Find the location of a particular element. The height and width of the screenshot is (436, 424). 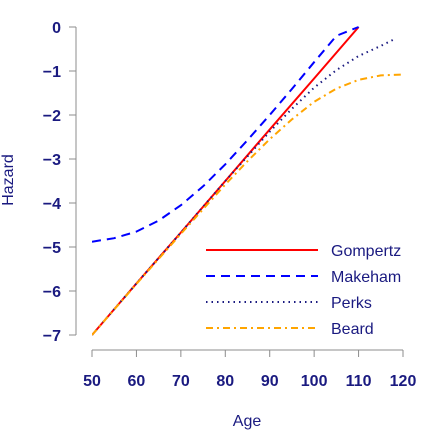

y-tick-label: −7 is located at coordinates (52, 336).